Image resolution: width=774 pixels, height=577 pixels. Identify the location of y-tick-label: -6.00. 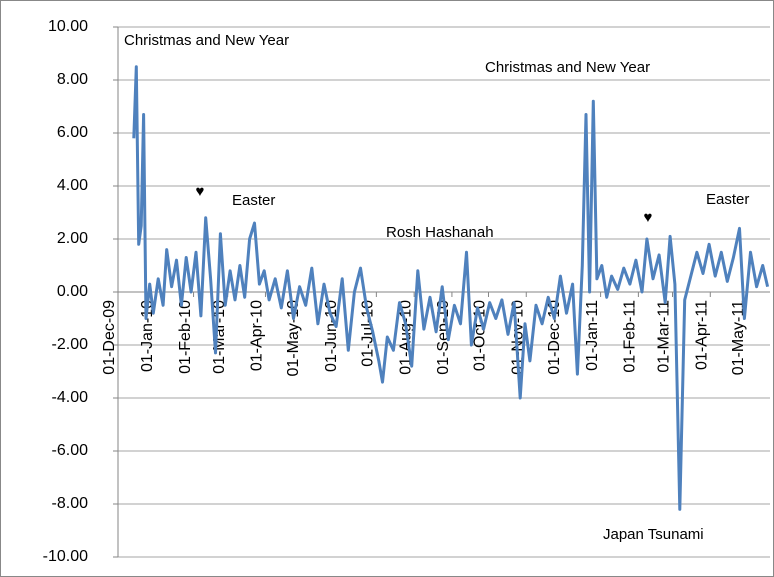
(70, 450).